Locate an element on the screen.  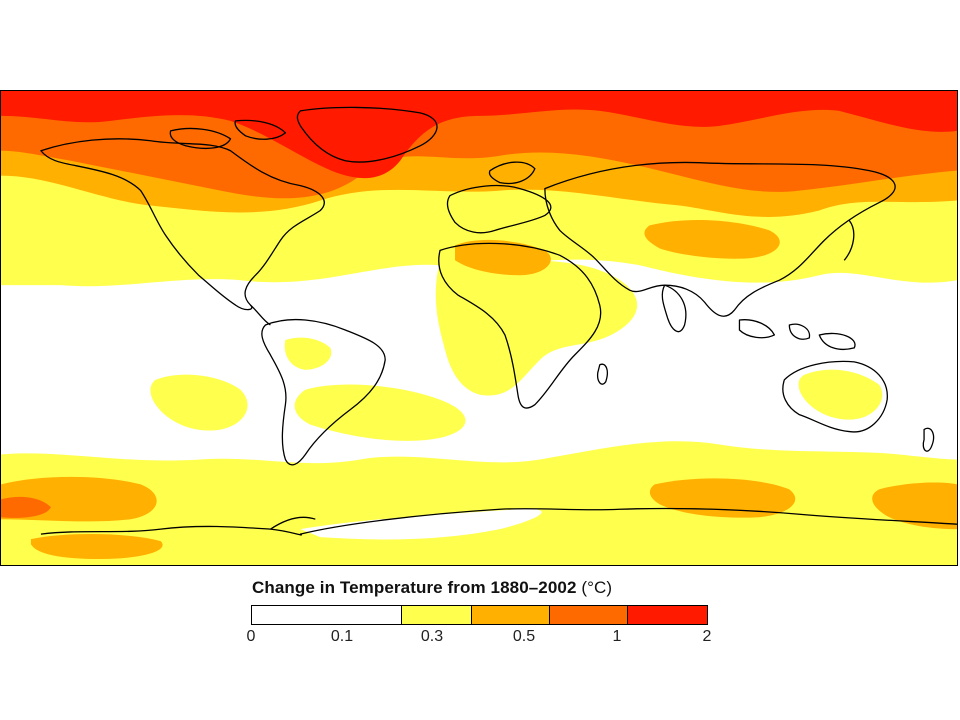
yellow-patch-south-america is located at coordinates (308, 353).